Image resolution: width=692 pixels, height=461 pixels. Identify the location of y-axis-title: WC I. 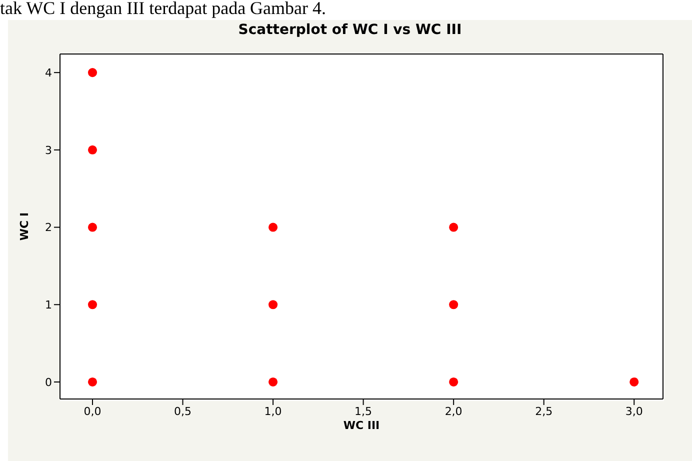
(24, 226).